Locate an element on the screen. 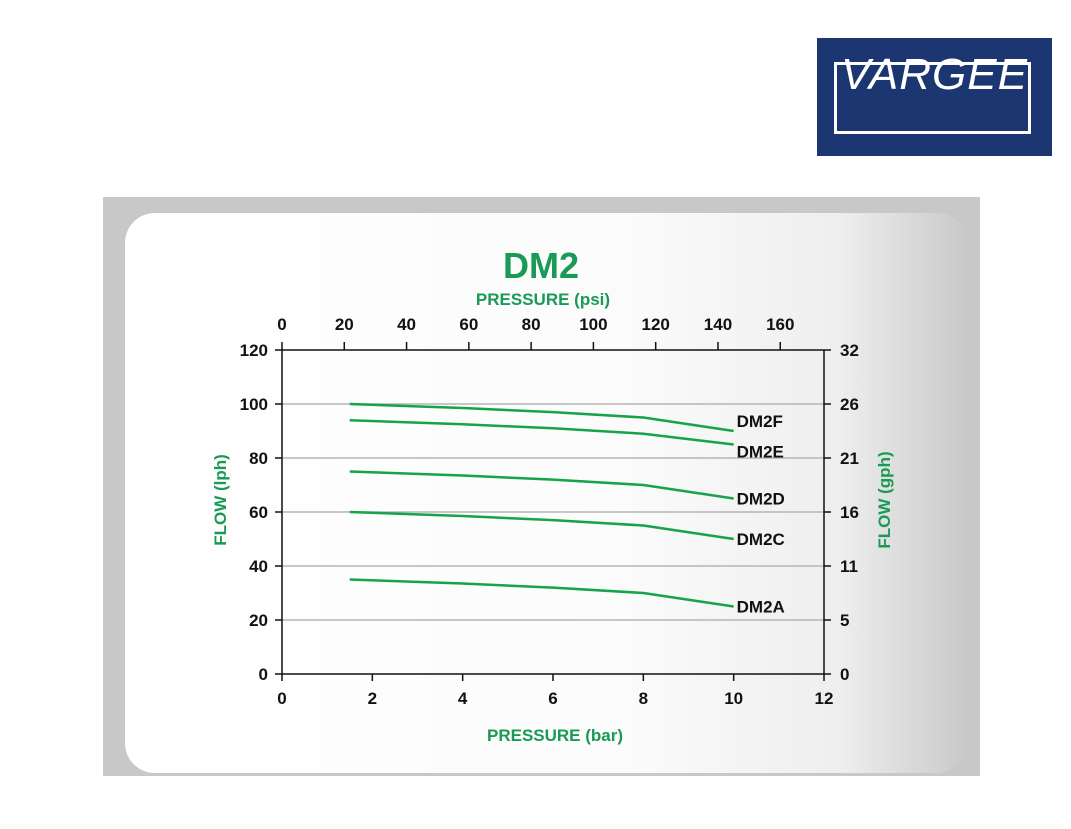 Image resolution: width=1071 pixels, height=829 pixels. series-line-dm2d is located at coordinates (541, 485).